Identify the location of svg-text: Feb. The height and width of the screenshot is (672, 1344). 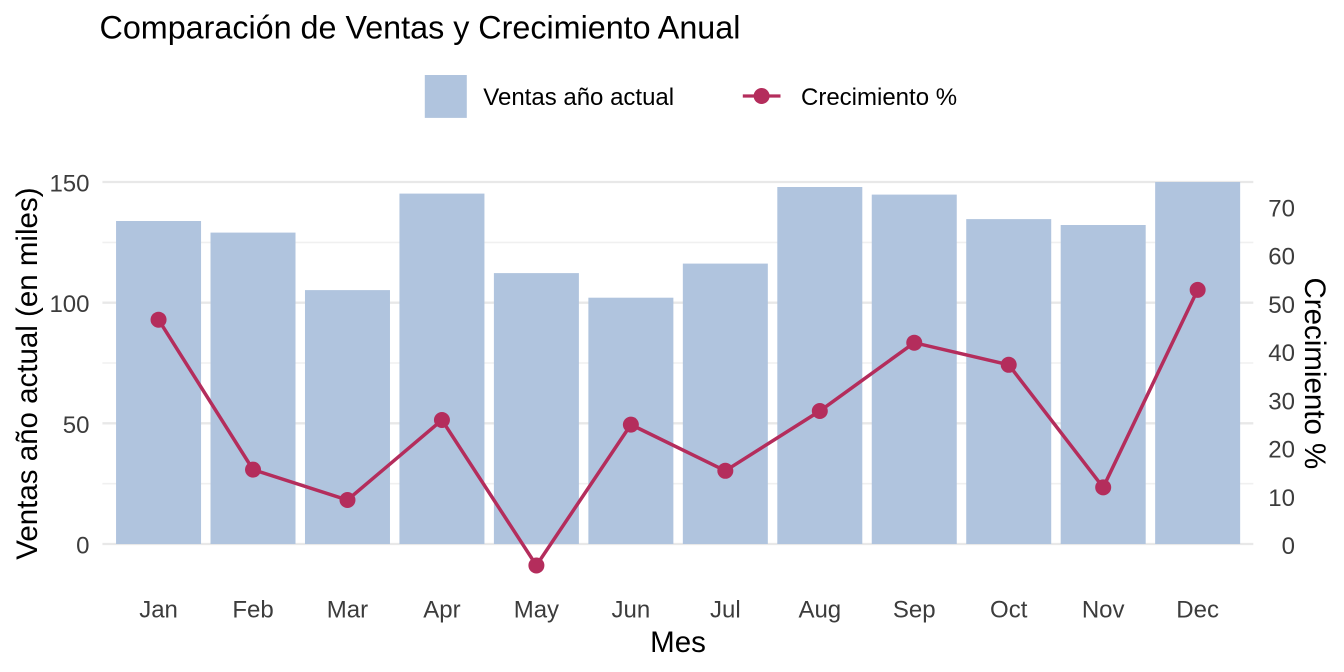
(252, 610).